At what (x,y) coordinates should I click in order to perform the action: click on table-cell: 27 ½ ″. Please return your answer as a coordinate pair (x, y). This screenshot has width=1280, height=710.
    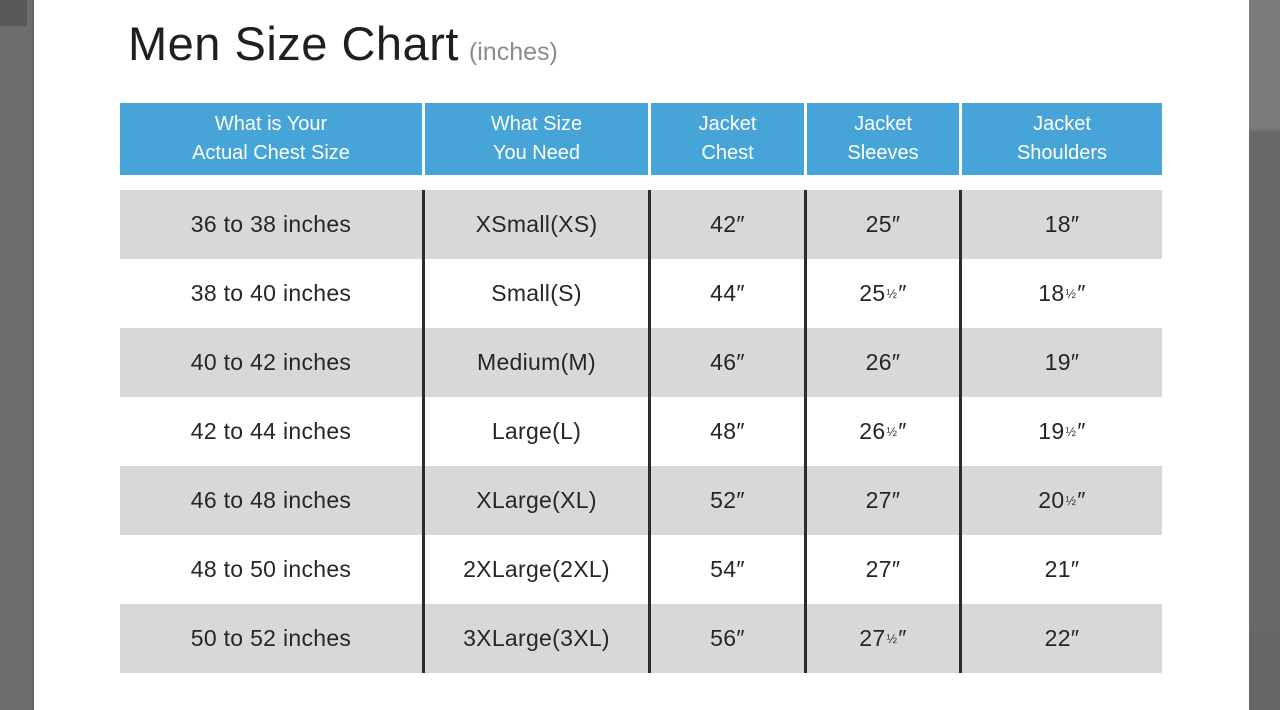
    Looking at the image, I should click on (884, 638).